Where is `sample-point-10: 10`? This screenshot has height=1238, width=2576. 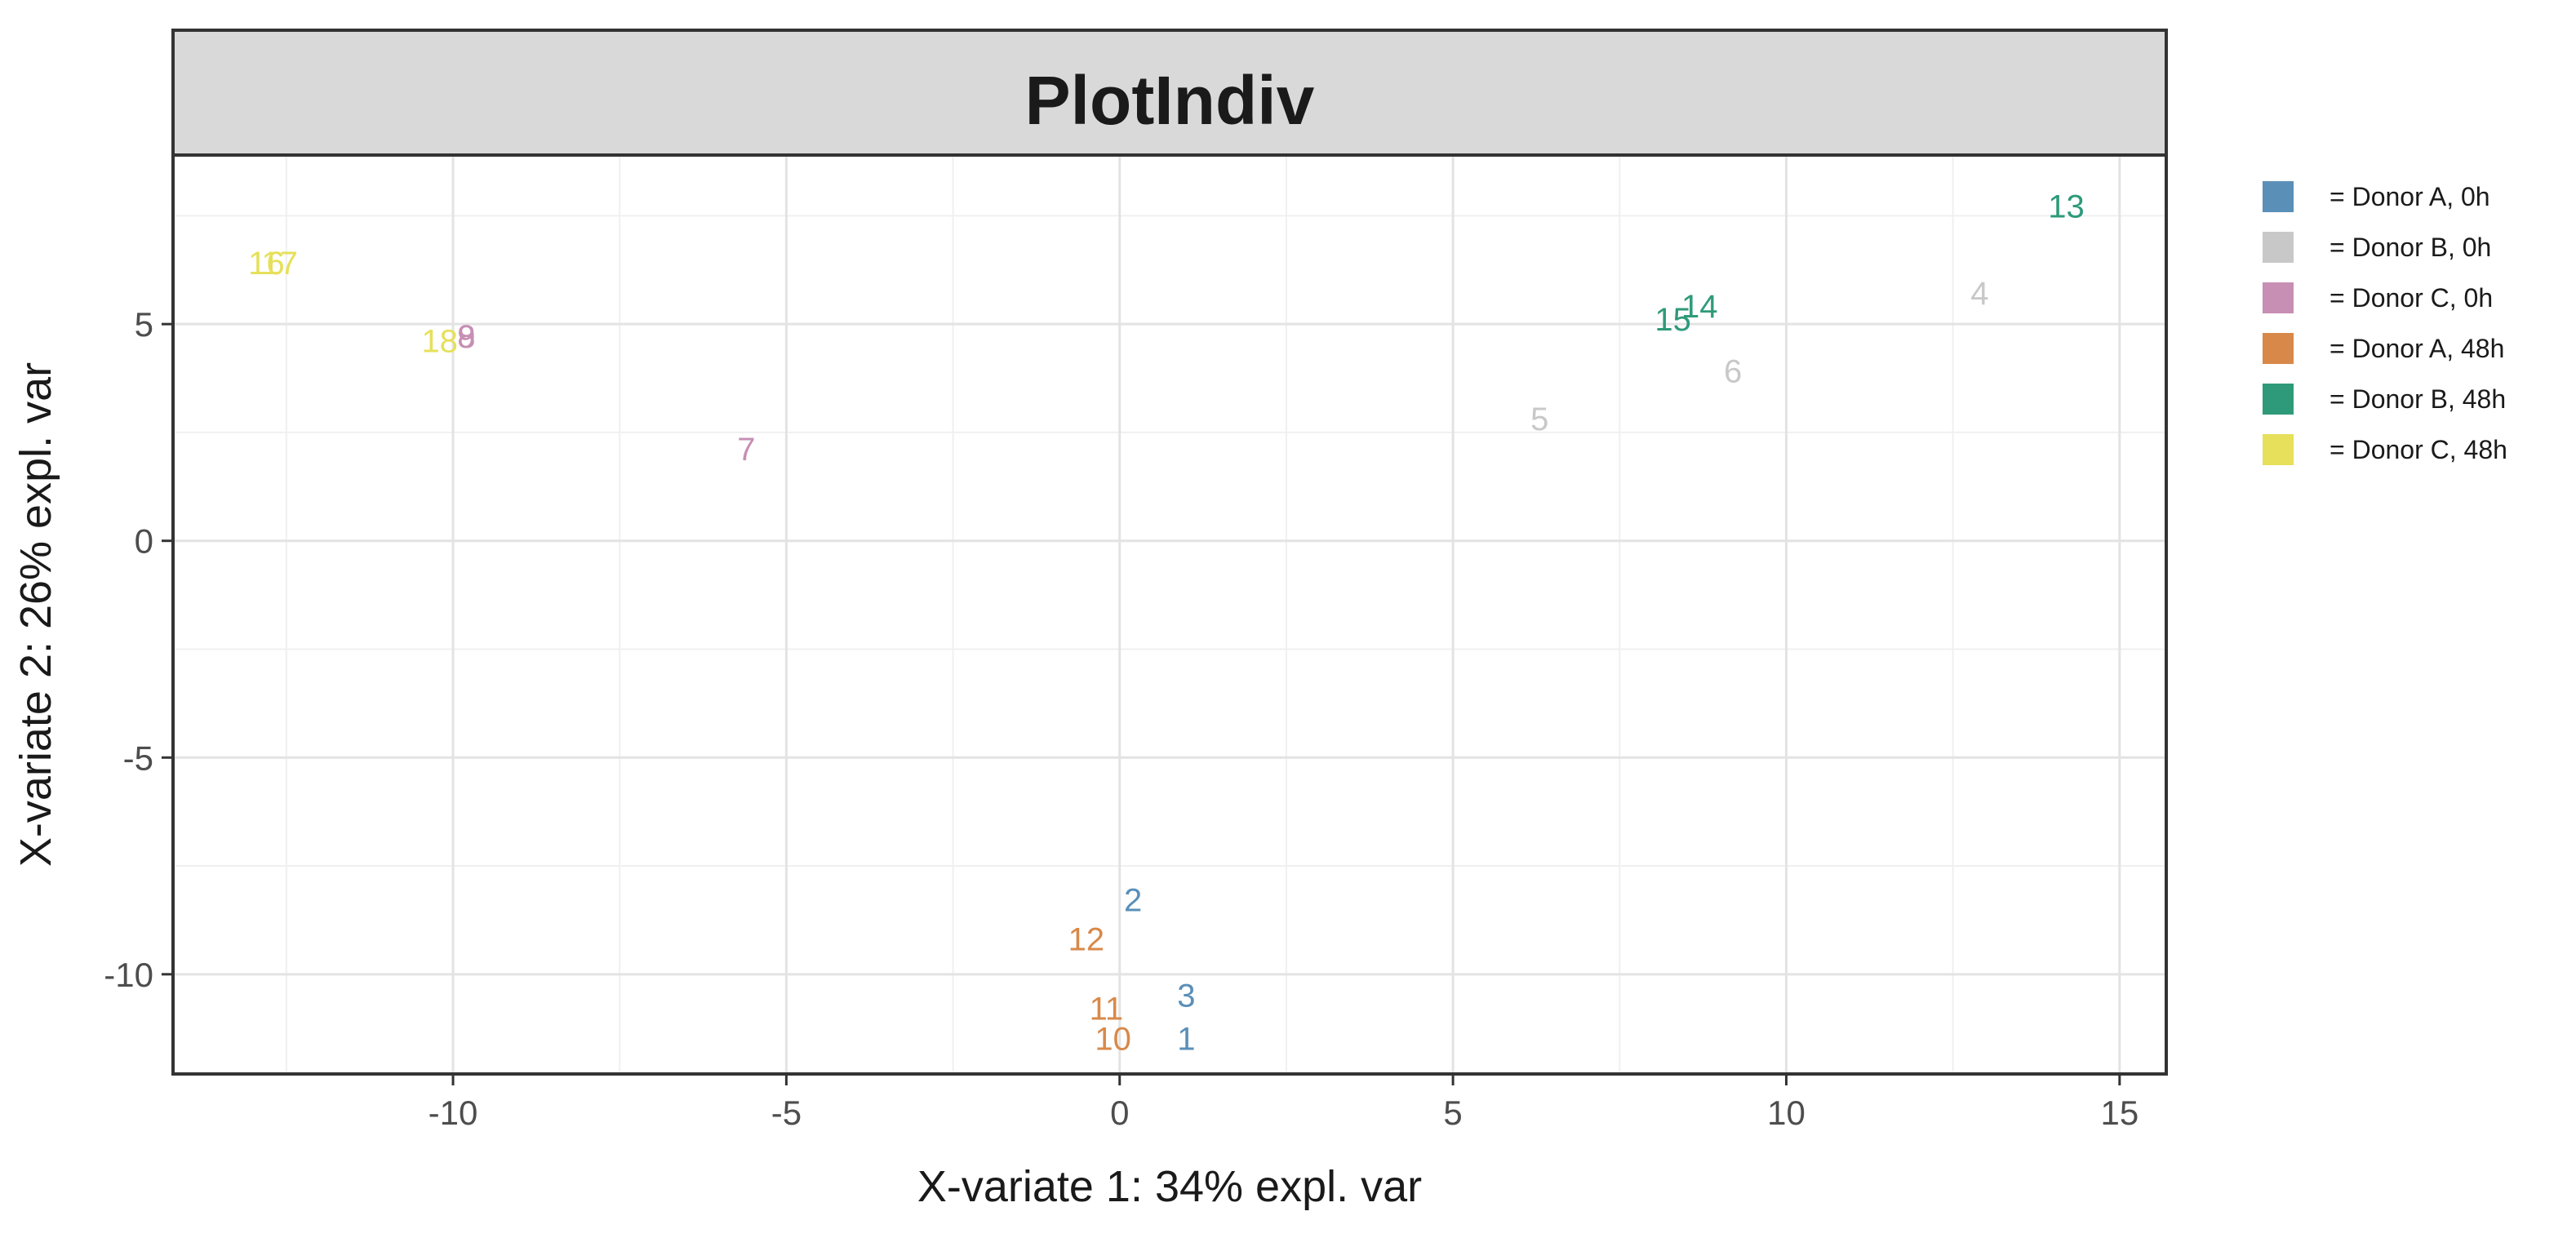
sample-point-10: 10 is located at coordinates (1113, 1040).